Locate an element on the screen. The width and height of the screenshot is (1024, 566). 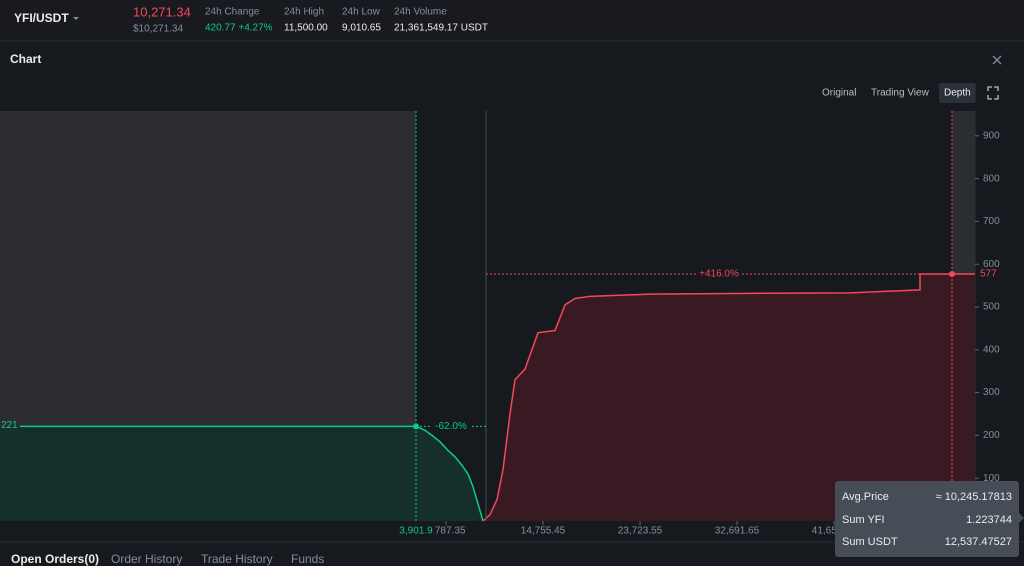
tooltip-label: Sum YFI is located at coordinates (863, 520).